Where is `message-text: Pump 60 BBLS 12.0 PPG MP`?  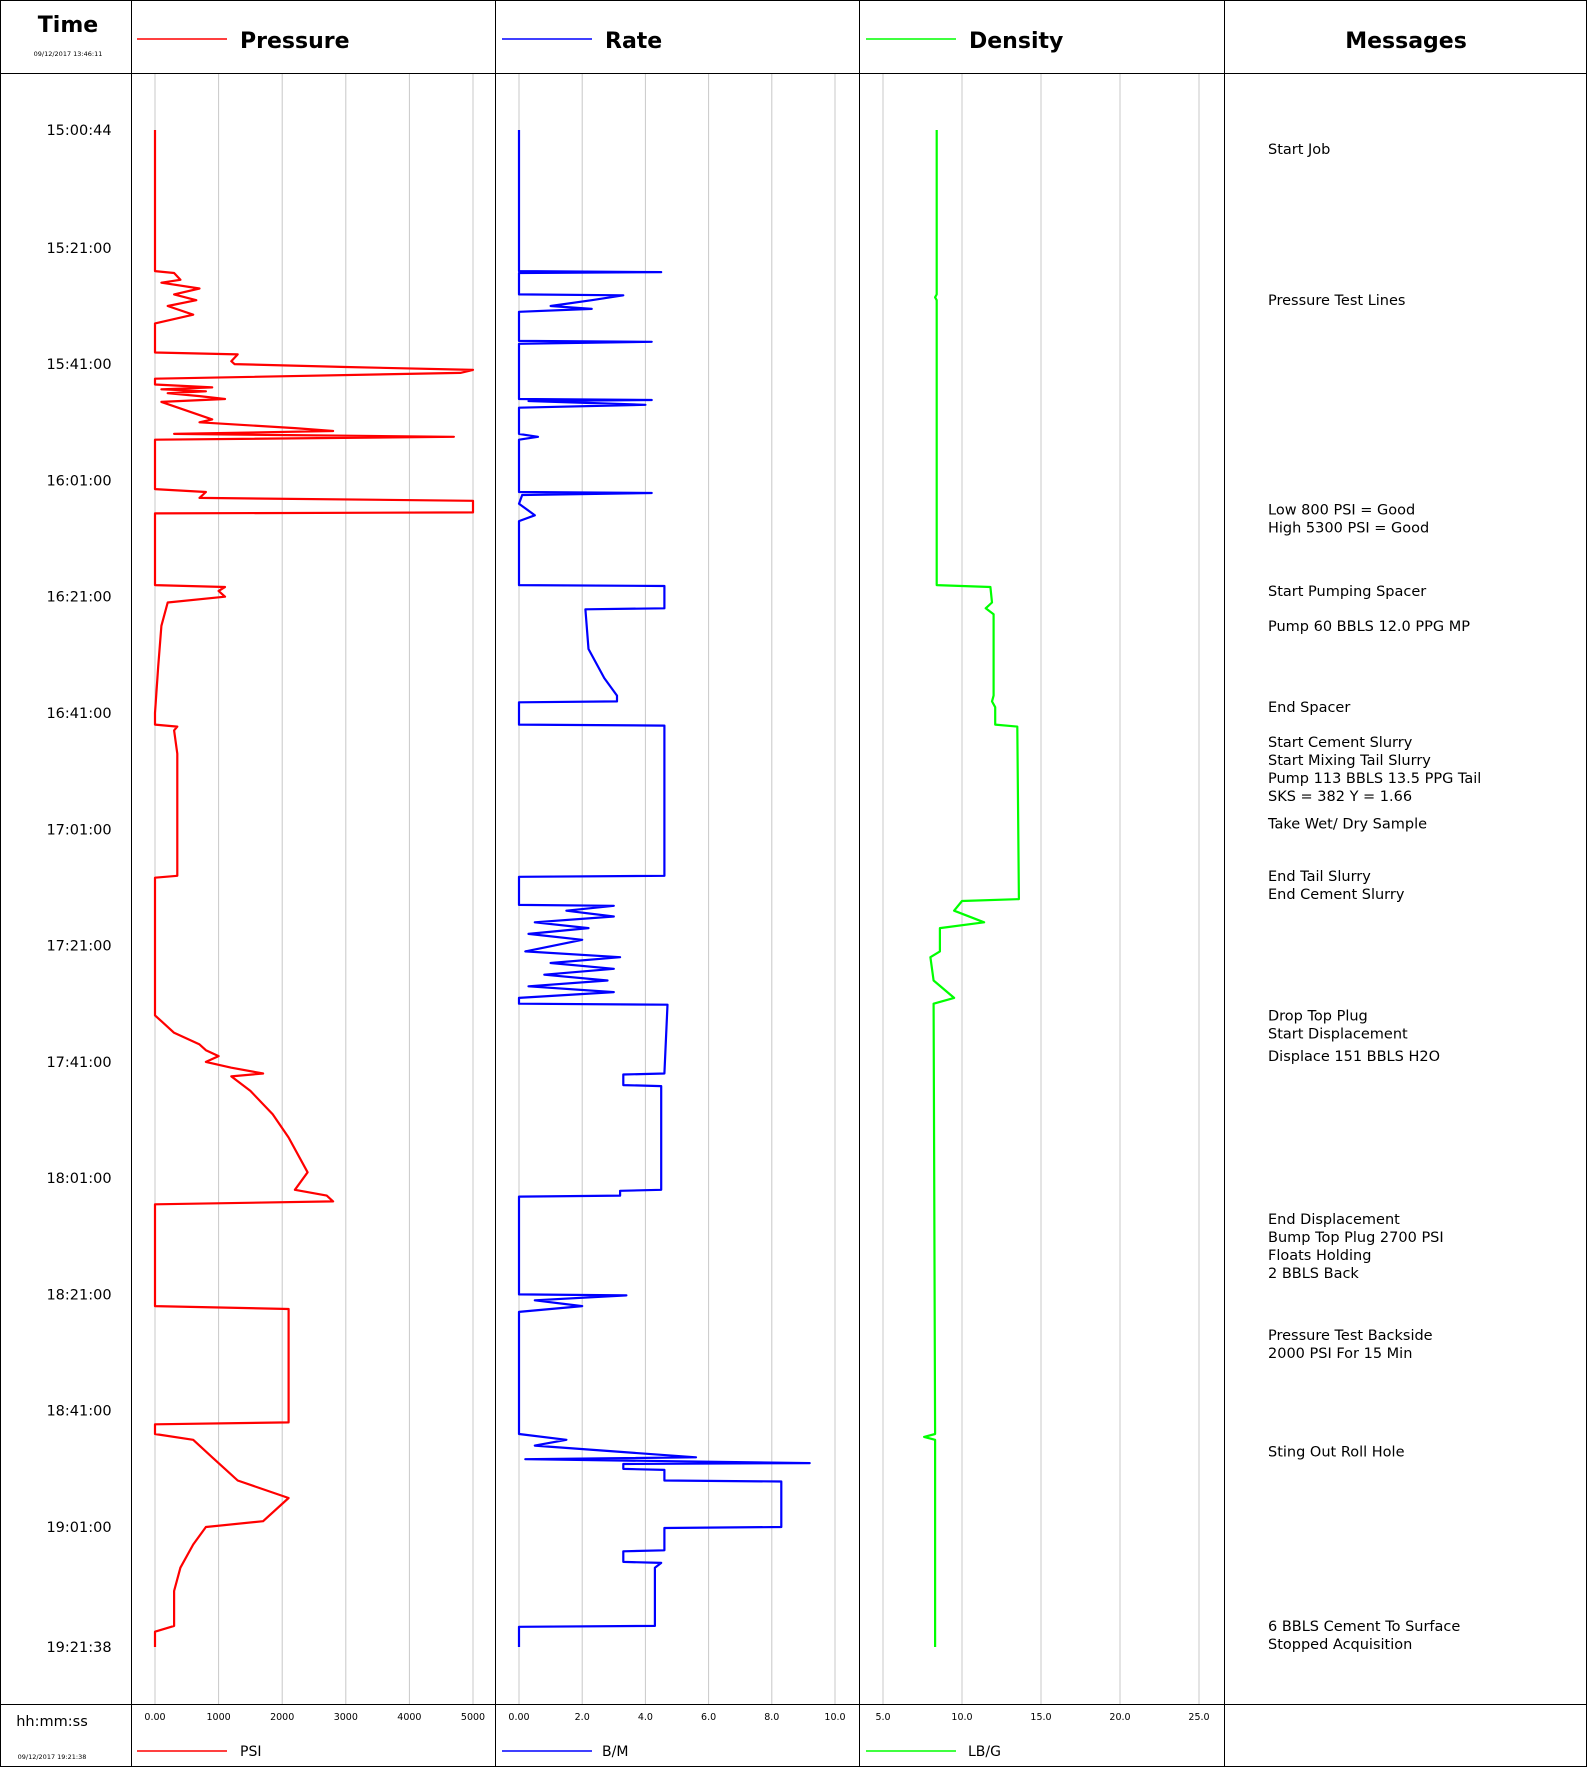
message-text: Pump 60 BBLS 12.0 PPG MP is located at coordinates (1369, 627).